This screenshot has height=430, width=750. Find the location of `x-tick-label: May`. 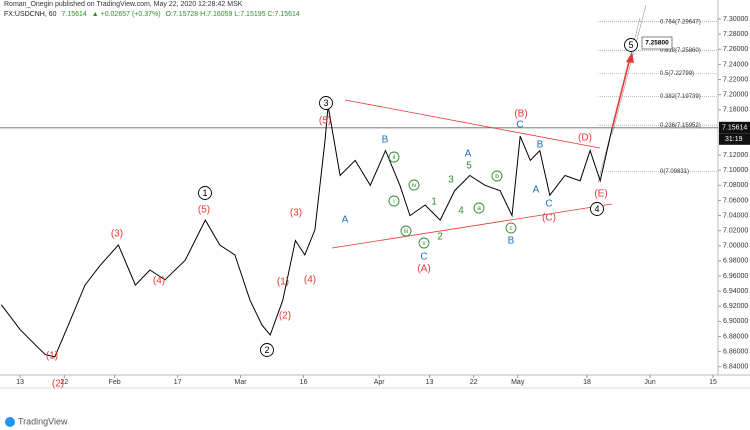

x-tick-label: May is located at coordinates (518, 382).